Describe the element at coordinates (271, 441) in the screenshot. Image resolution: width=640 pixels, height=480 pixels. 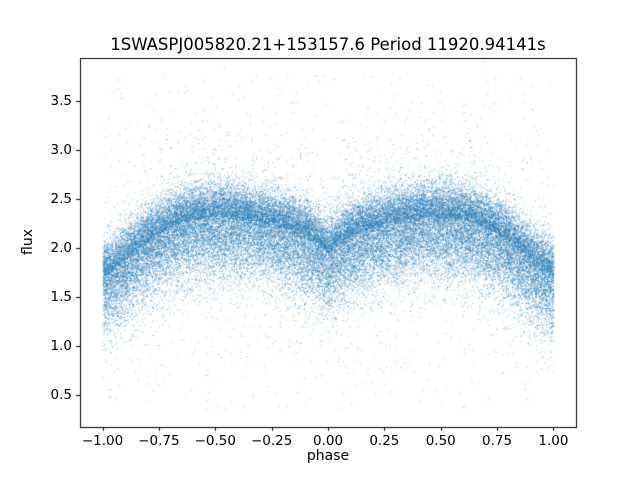
I see `x-tick-label: −0.25` at that location.